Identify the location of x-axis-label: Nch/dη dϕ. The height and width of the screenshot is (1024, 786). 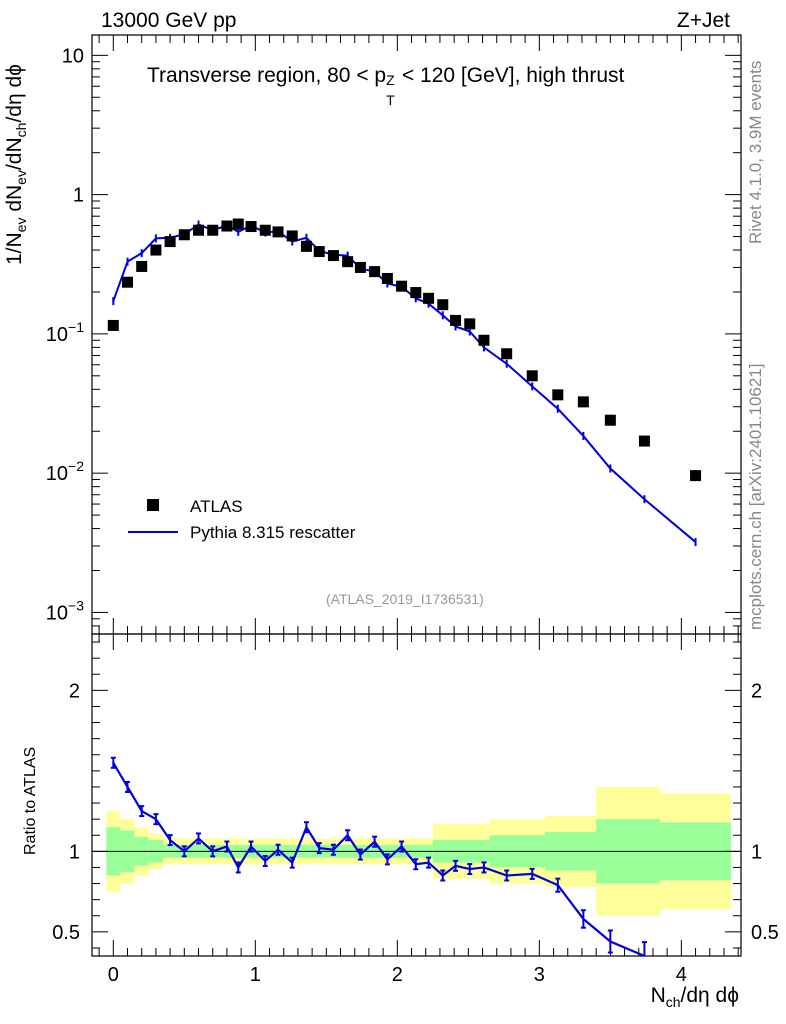
(694, 996).